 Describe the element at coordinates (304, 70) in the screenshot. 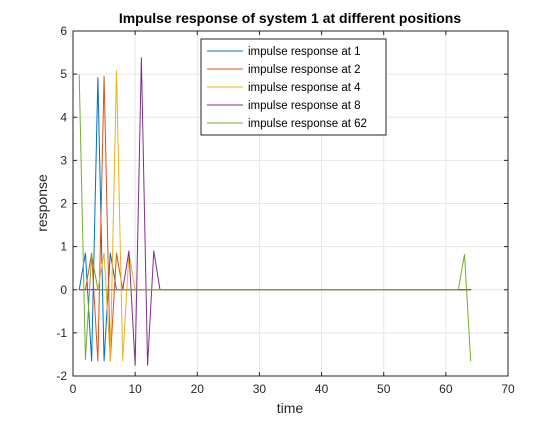

I see `legend-label-2: impulse response at 2` at that location.